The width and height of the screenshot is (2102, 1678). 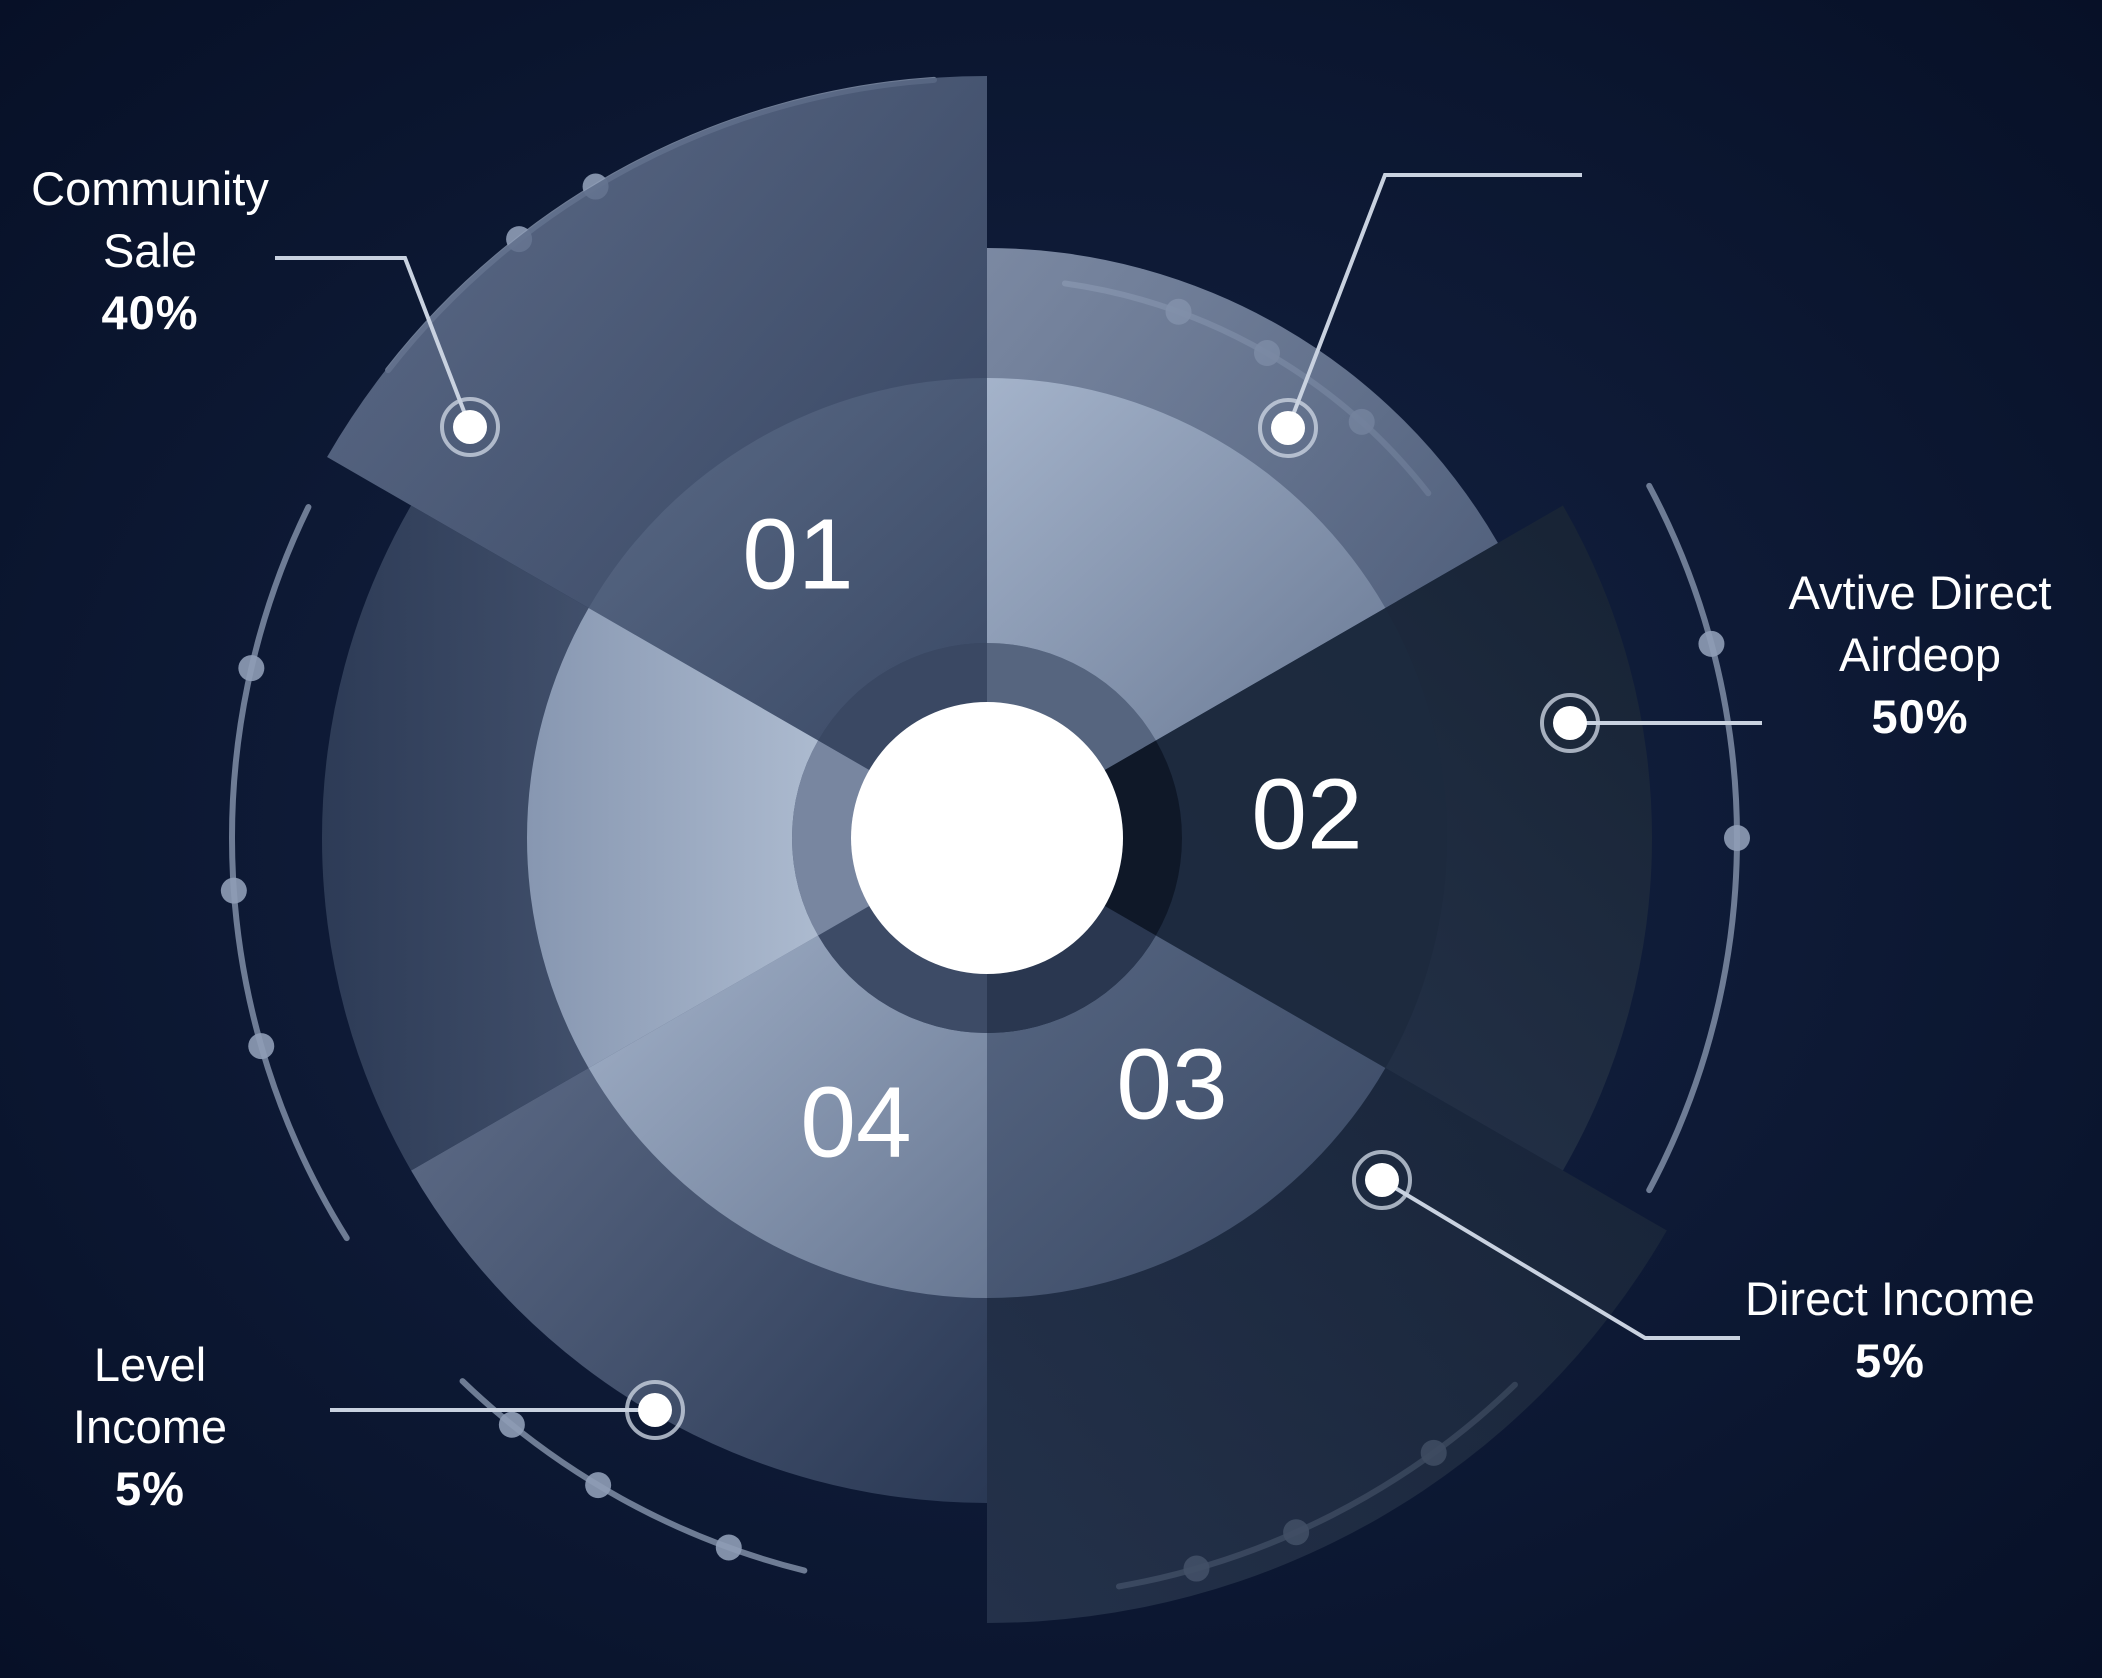 What do you see at coordinates (1920, 624) in the screenshot?
I see `segment-name: Avtive Direct Airdeop` at bounding box center [1920, 624].